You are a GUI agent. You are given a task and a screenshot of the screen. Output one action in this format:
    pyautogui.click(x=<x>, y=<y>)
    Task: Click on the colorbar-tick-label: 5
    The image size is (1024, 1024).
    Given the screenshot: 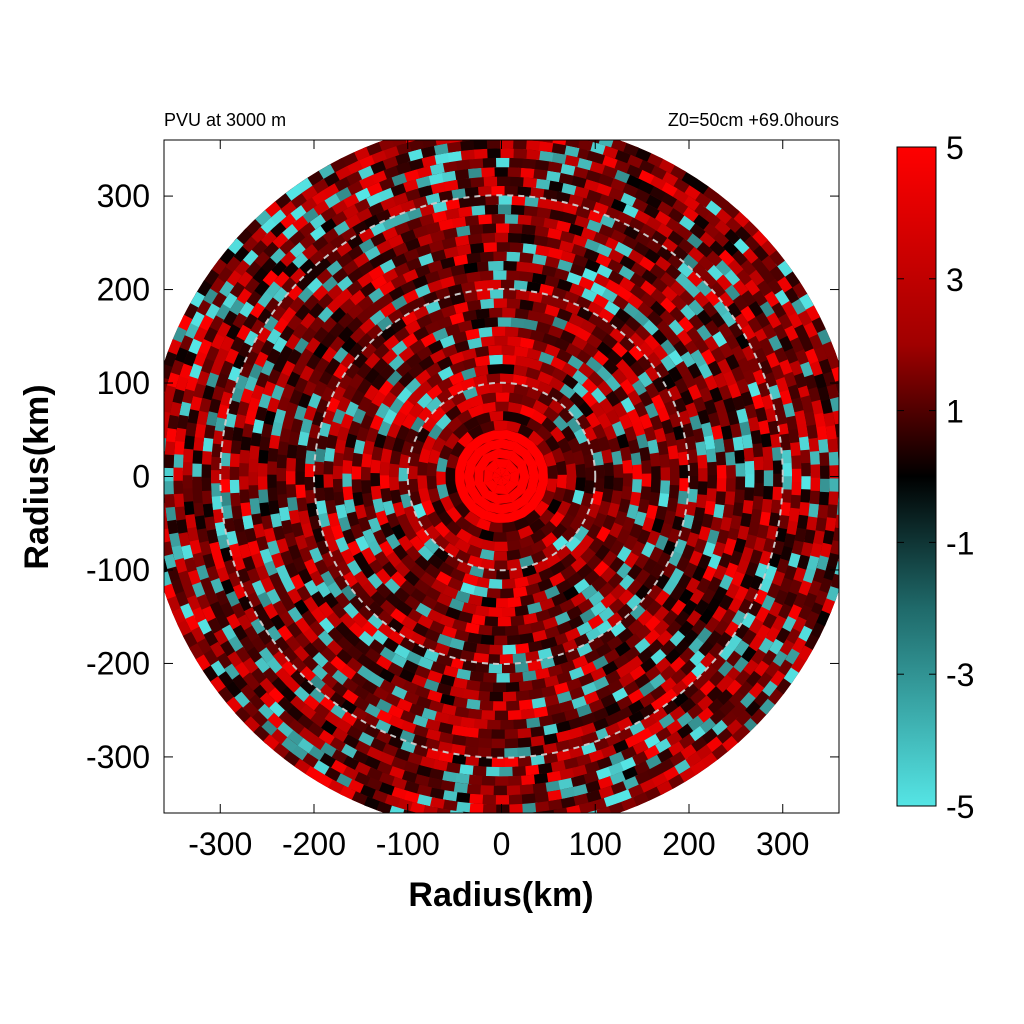 What is the action you would take?
    pyautogui.click(x=955, y=148)
    